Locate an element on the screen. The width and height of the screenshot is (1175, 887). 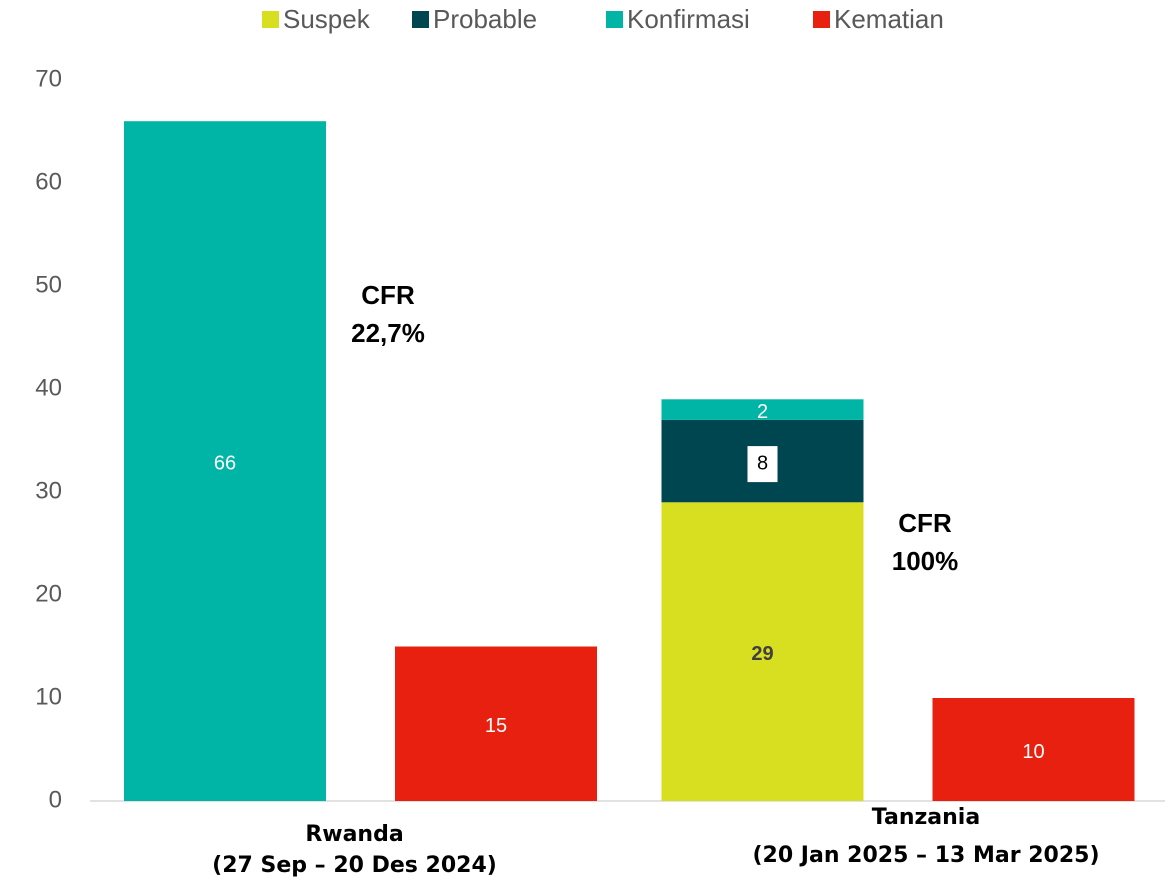
data-label: 8 is located at coordinates (762, 463).